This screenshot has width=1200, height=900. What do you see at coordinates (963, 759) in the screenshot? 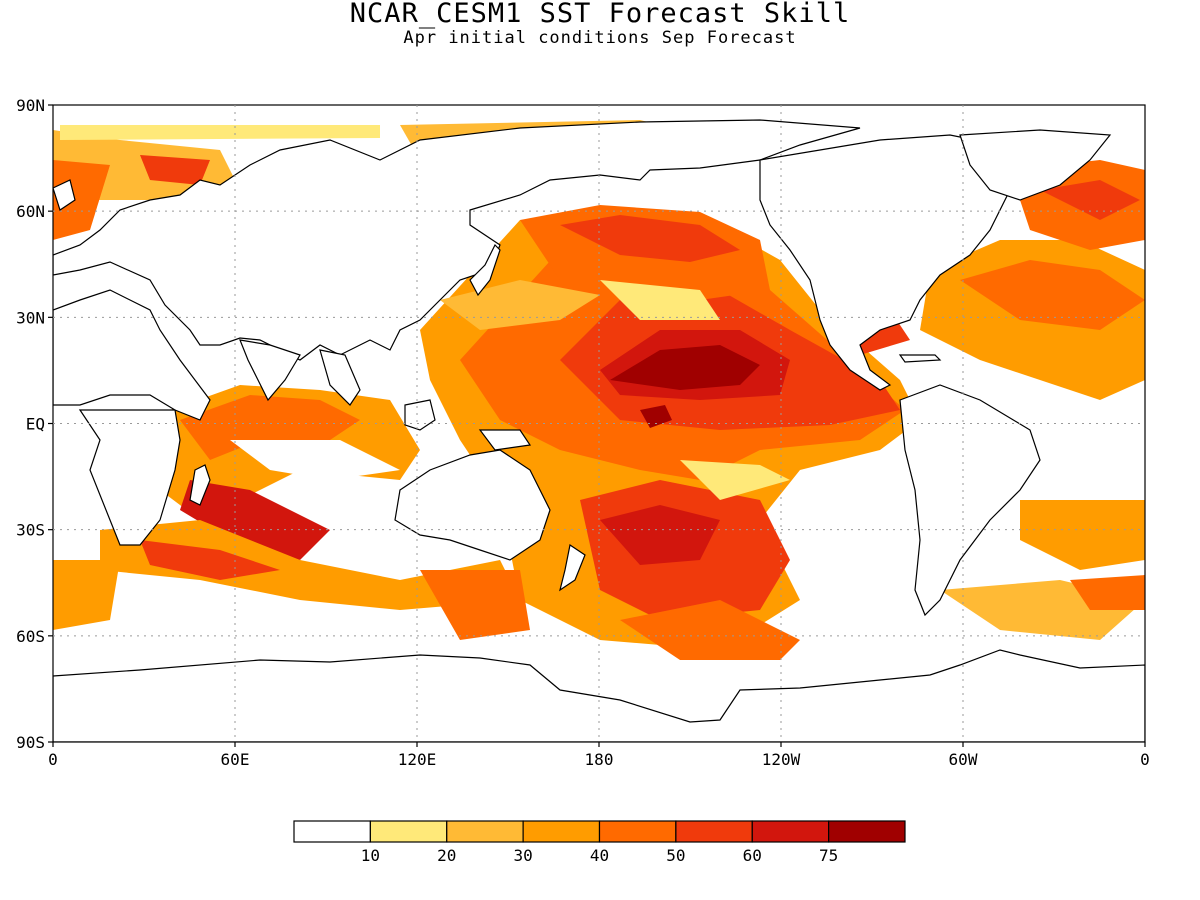
I see `lon-label: 60W` at bounding box center [963, 759].